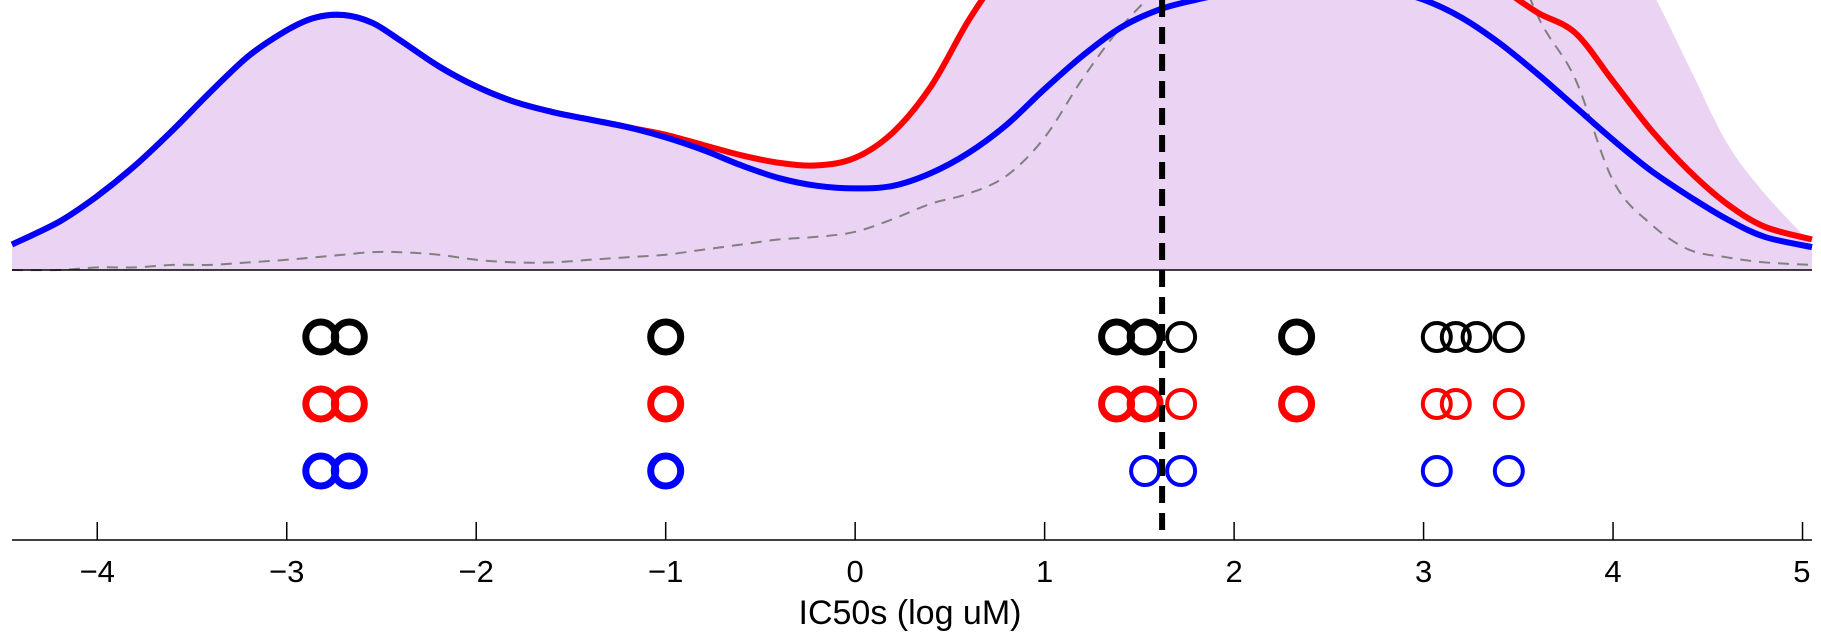 The height and width of the screenshot is (636, 1821). What do you see at coordinates (665, 571) in the screenshot?
I see `x-tick-label: −1` at bounding box center [665, 571].